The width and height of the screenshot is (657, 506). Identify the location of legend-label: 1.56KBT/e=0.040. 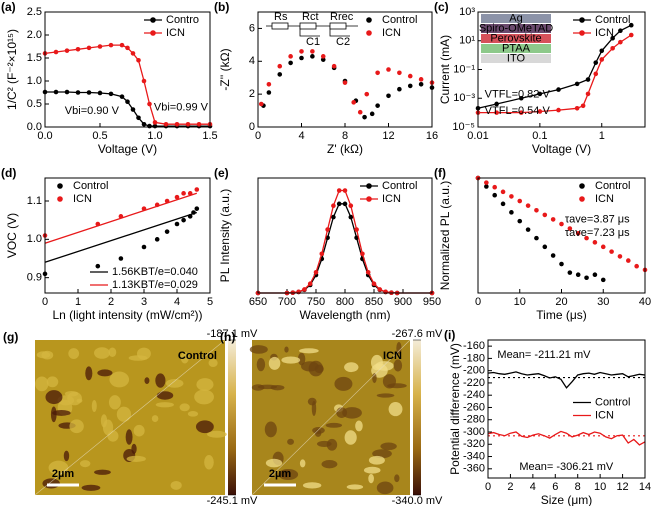
(155, 272).